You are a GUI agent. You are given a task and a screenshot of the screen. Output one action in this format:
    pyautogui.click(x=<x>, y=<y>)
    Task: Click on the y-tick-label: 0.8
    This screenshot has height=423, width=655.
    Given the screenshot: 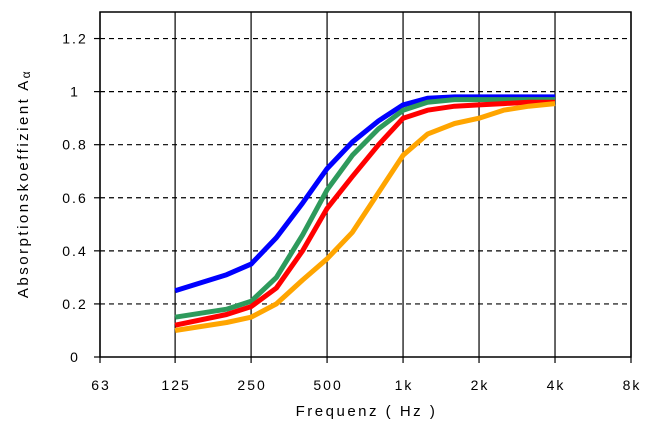 What is the action you would take?
    pyautogui.click(x=74, y=145)
    